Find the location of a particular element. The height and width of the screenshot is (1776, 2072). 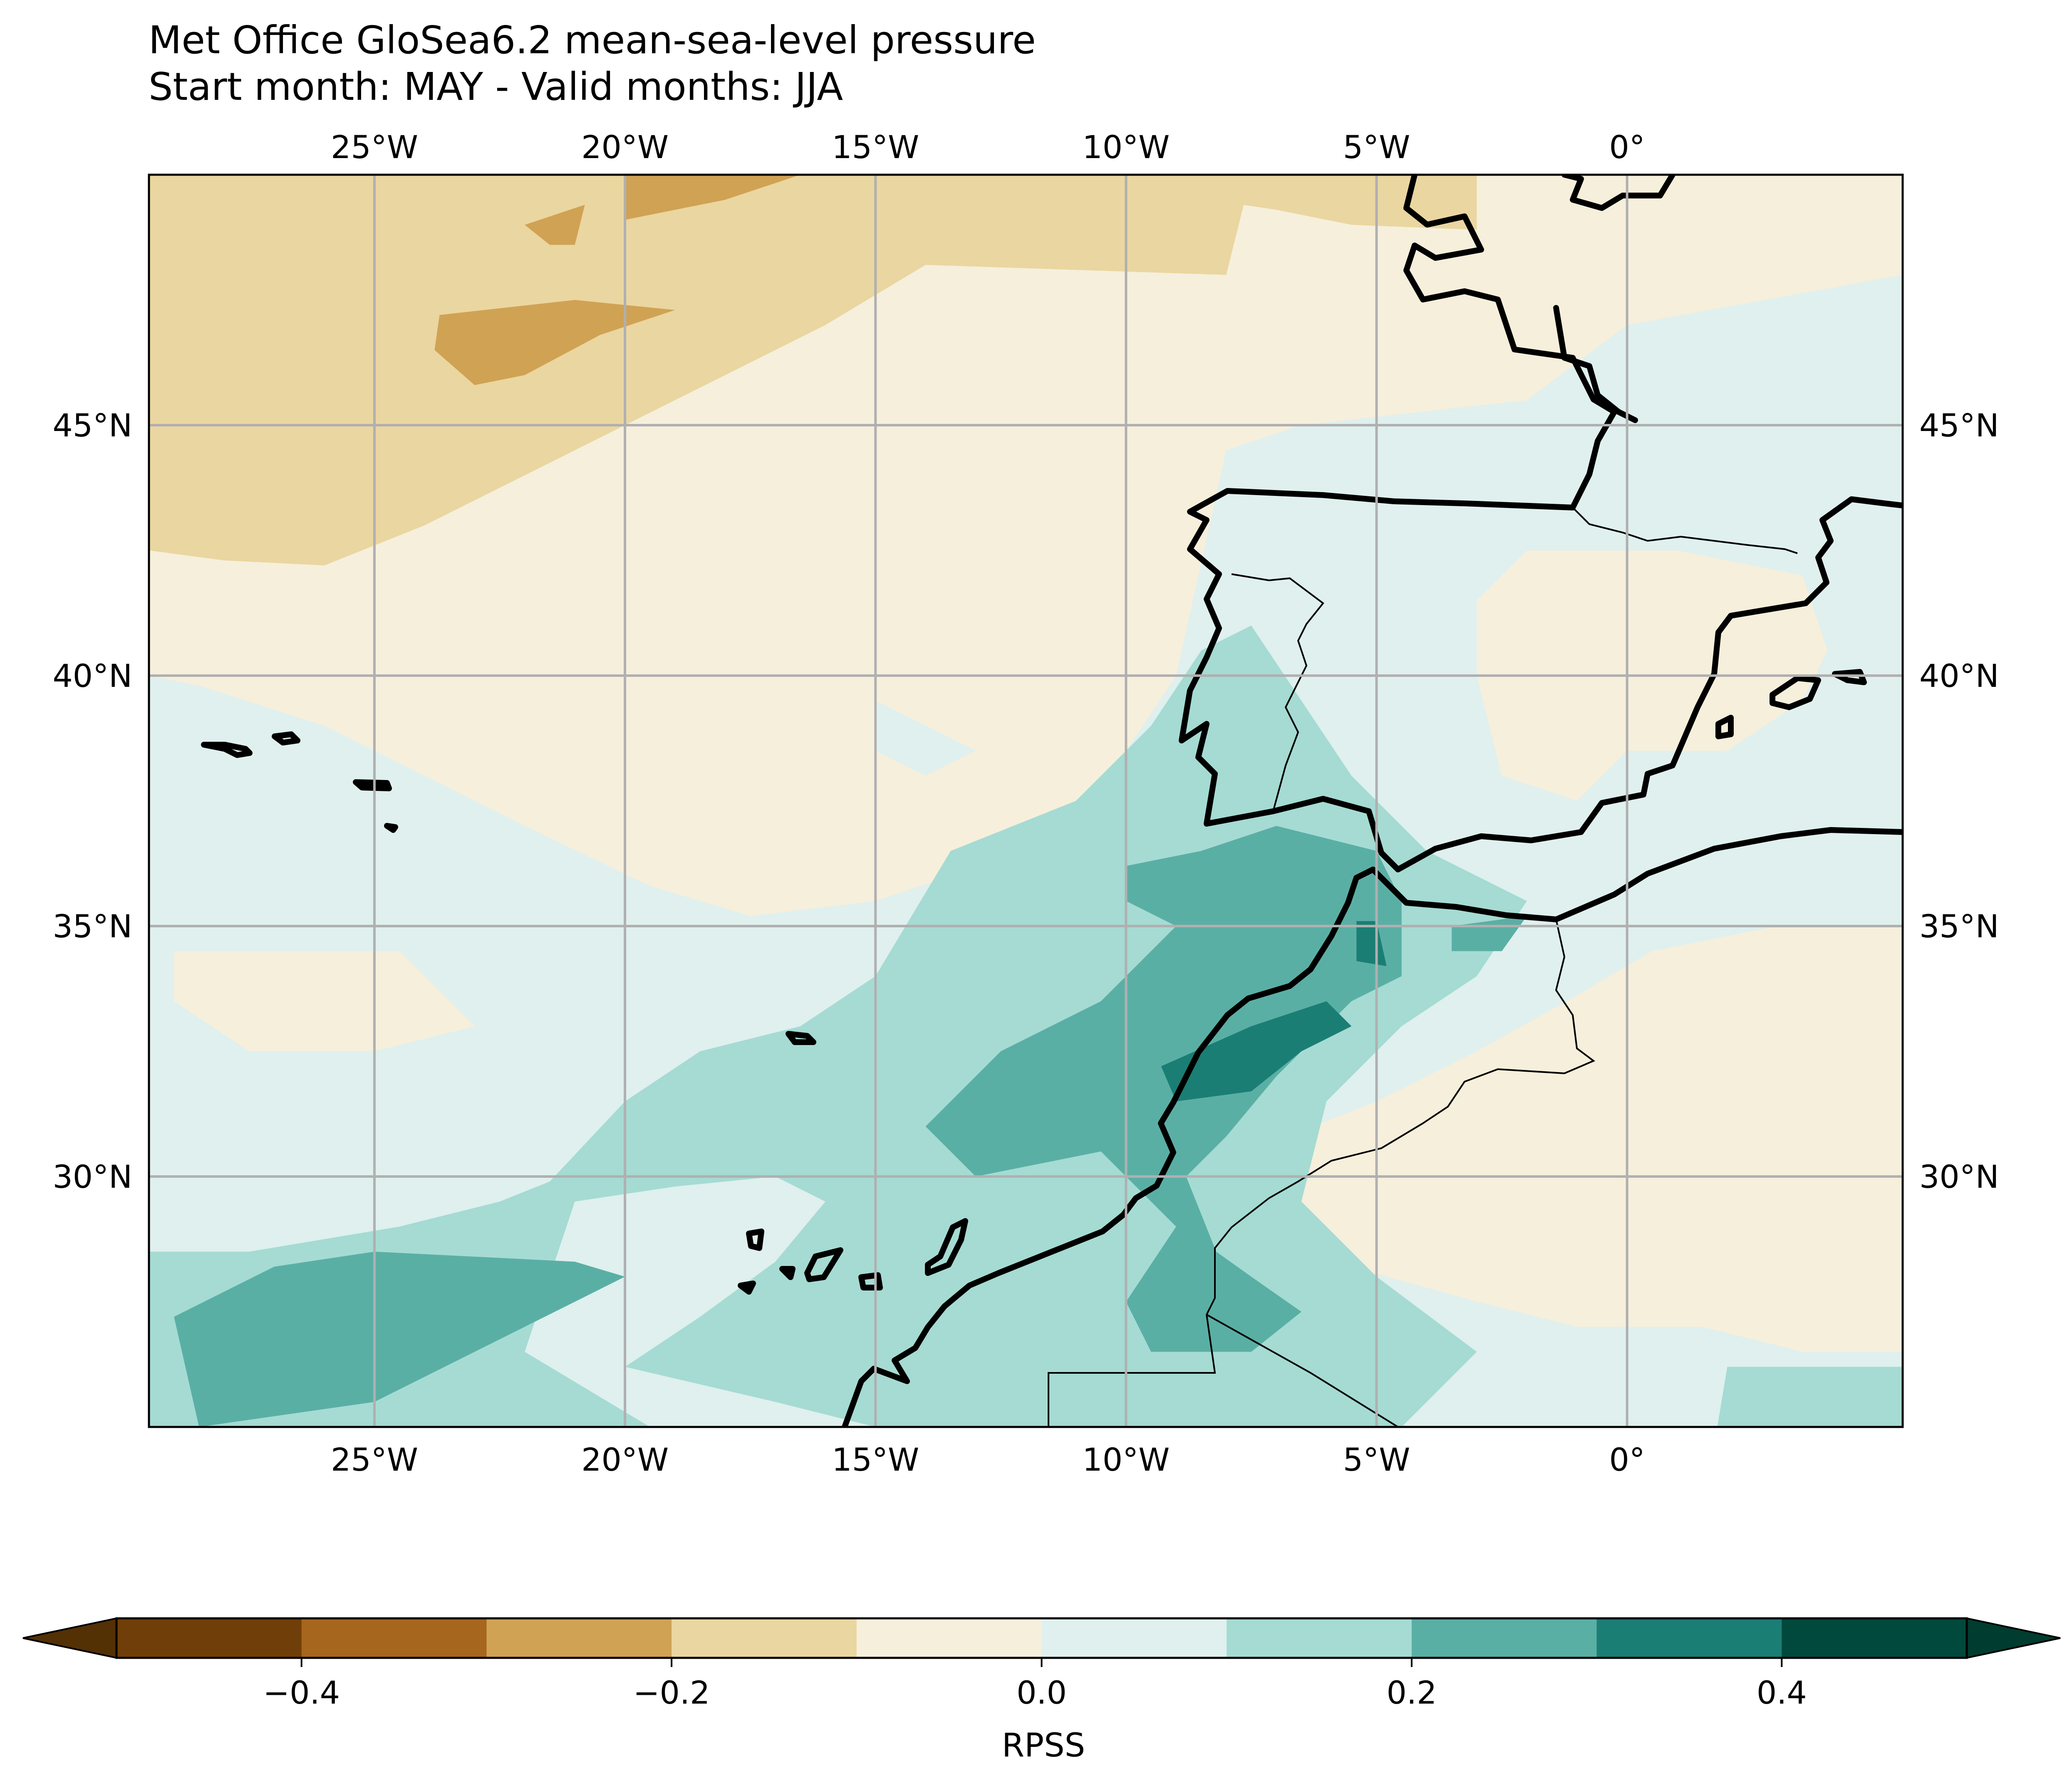

colorbar-label: RPSS is located at coordinates (1043, 1745).